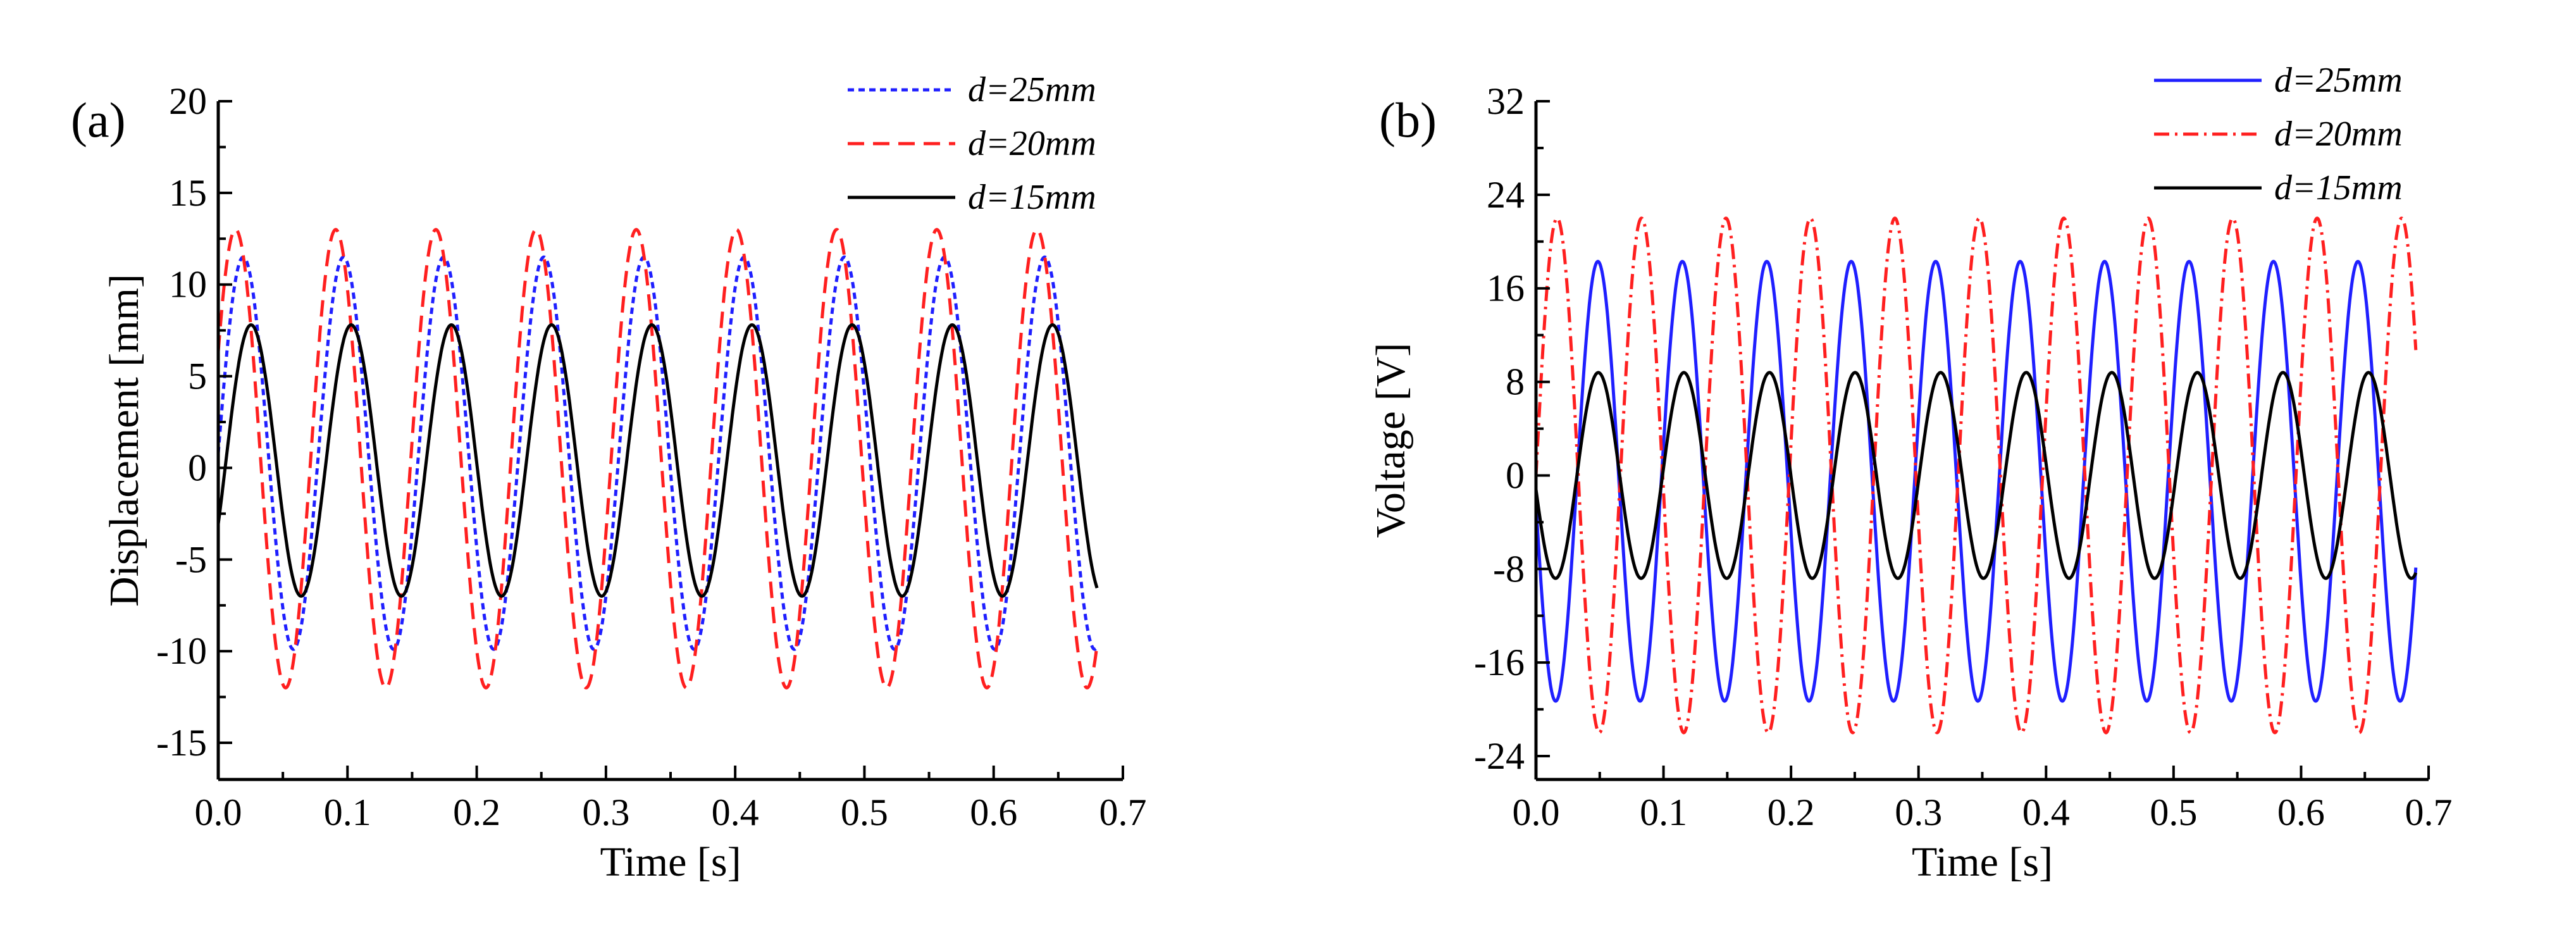 The width and height of the screenshot is (2576, 925). Describe the element at coordinates (1516, 382) in the screenshot. I see `y-tick-label: 8` at that location.